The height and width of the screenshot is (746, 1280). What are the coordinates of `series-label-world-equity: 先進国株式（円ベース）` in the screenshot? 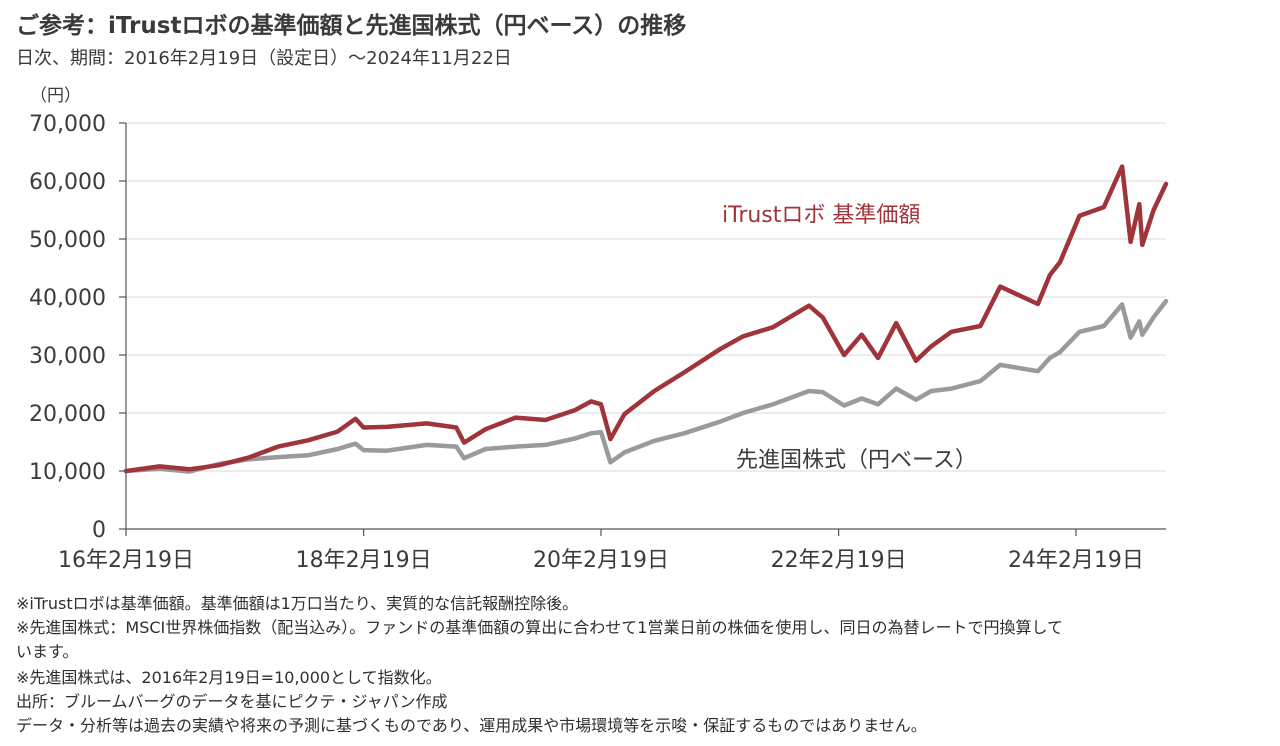 It's located at (856, 460).